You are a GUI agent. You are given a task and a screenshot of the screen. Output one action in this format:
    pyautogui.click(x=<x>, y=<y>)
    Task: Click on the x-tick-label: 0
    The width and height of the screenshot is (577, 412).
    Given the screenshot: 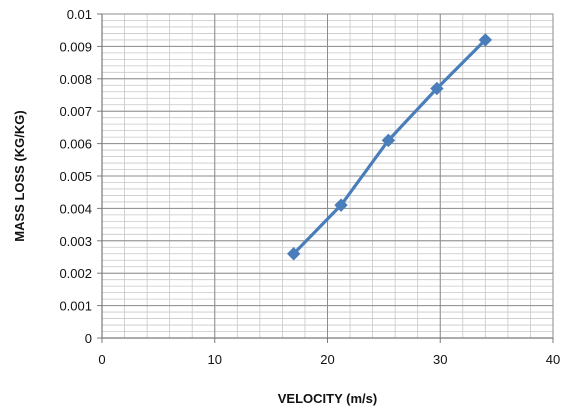 What is the action you would take?
    pyautogui.click(x=101, y=359)
    